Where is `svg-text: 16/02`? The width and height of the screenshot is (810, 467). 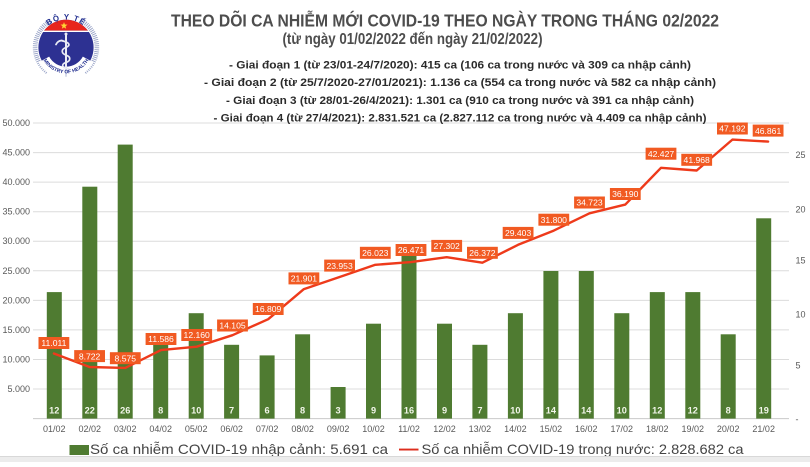
svg-text: 16/02 is located at coordinates (586, 429).